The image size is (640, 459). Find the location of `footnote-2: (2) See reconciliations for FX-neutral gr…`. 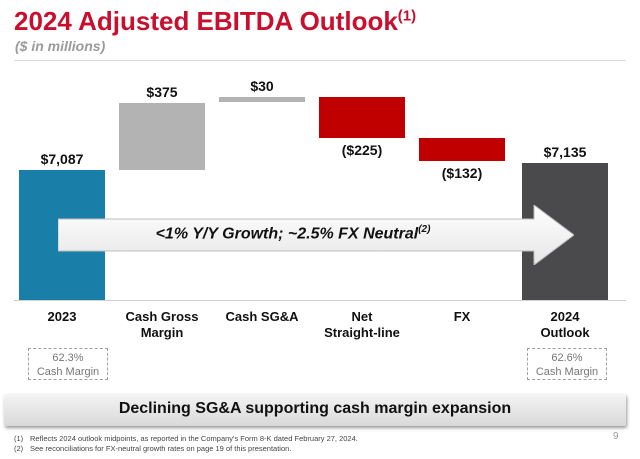

footnote-2: (2) See reconciliations for FX-neutral gr… is located at coordinates (153, 448).